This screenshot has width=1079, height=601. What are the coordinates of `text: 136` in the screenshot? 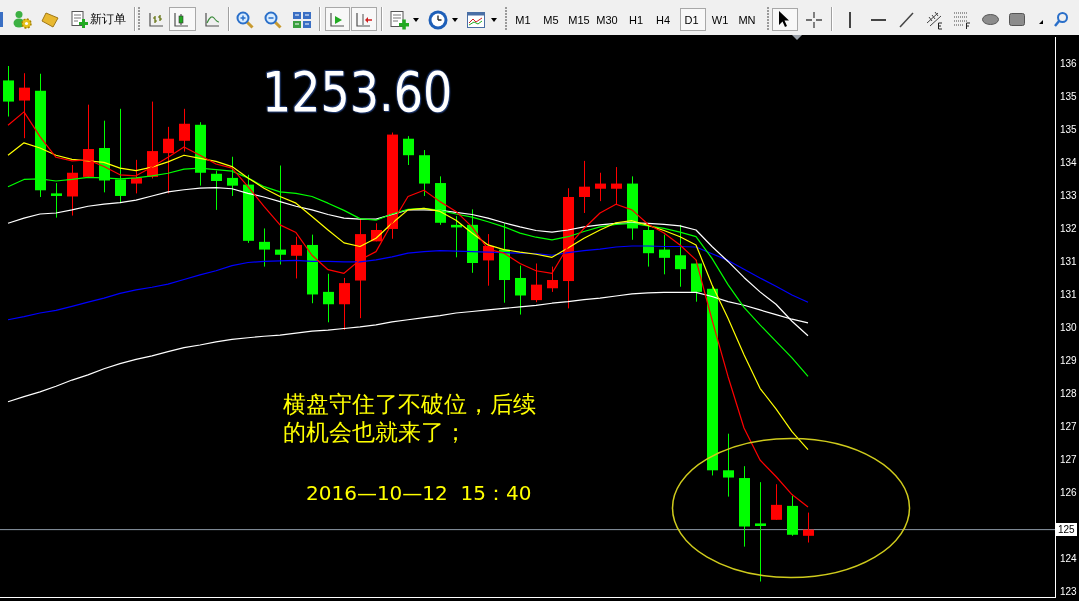 It's located at (1068, 64).